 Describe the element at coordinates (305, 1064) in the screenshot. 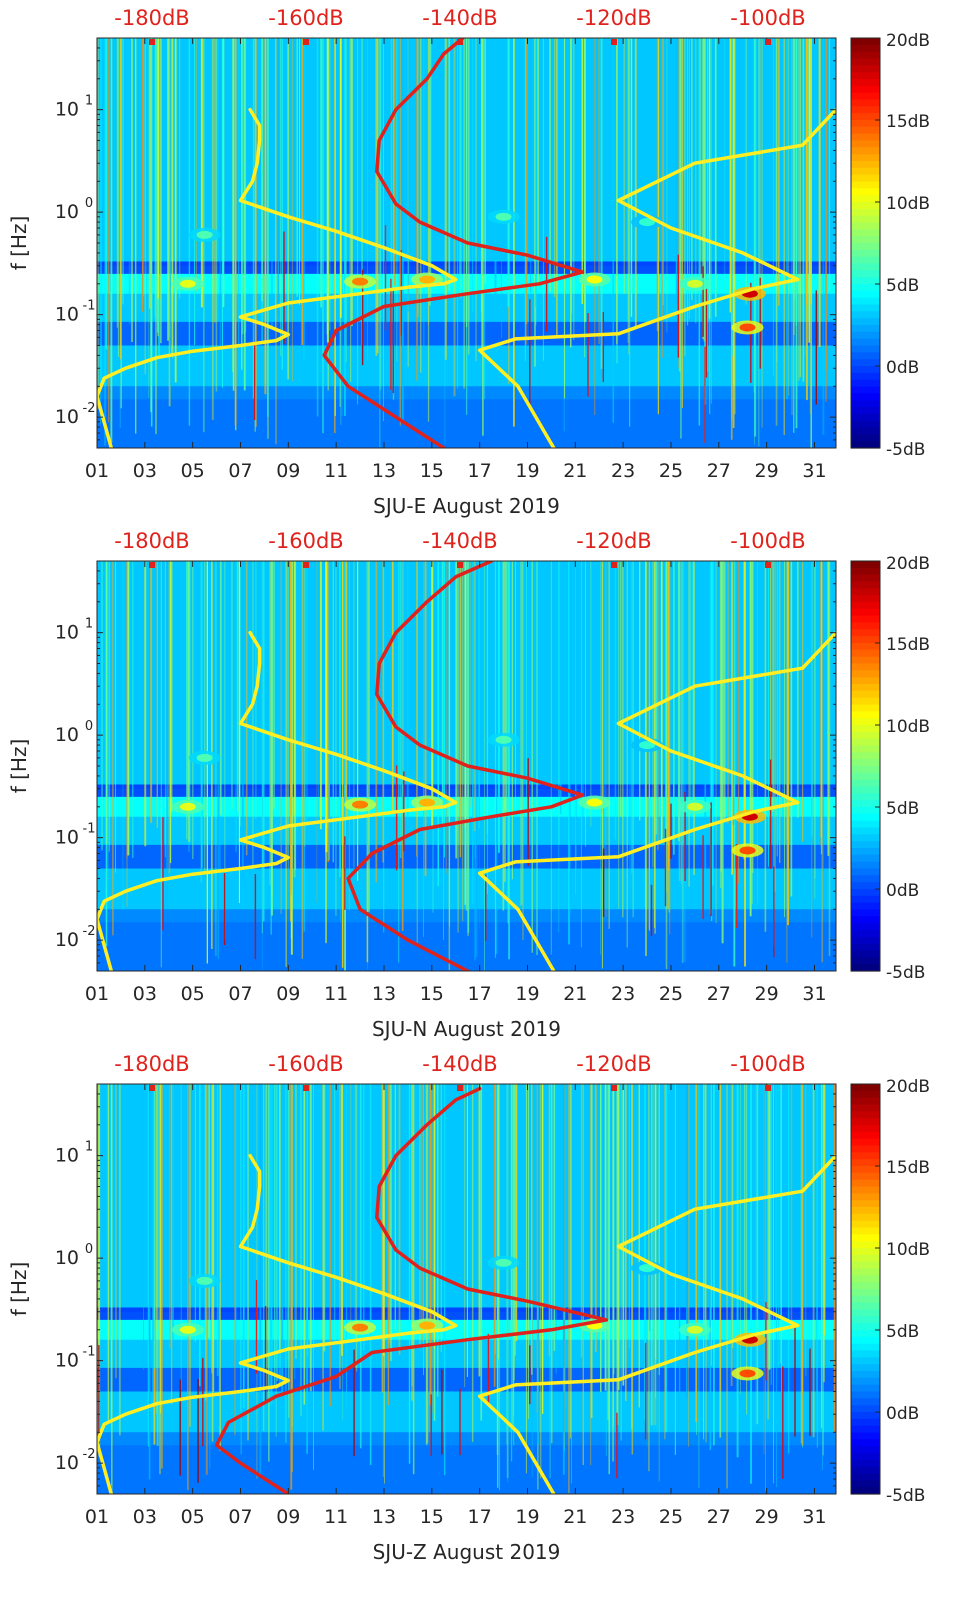

I see `top-axis-label: -160dB` at that location.